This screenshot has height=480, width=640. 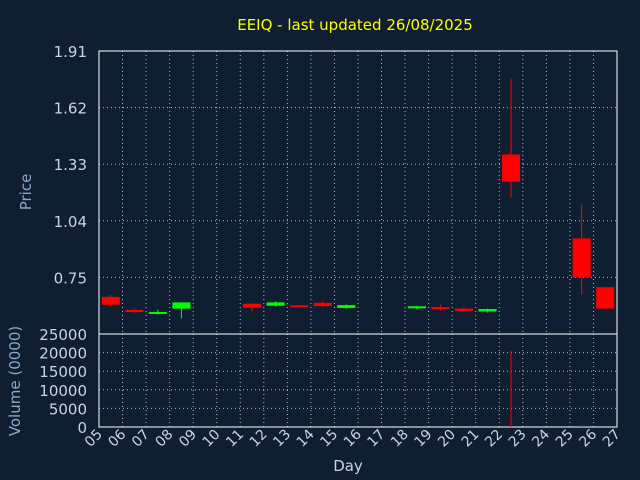 What do you see at coordinates (68, 409) in the screenshot?
I see `volume-tick-label: 5000` at bounding box center [68, 409].